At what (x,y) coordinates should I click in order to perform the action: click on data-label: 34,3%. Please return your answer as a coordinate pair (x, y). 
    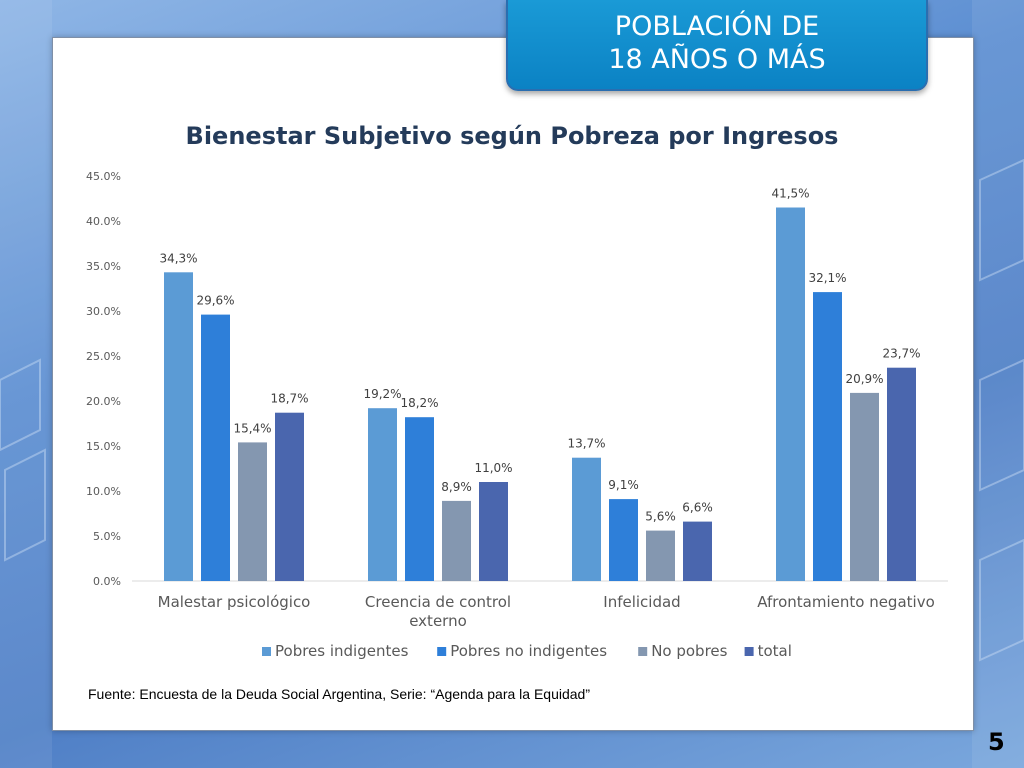
    Looking at the image, I should click on (178, 258).